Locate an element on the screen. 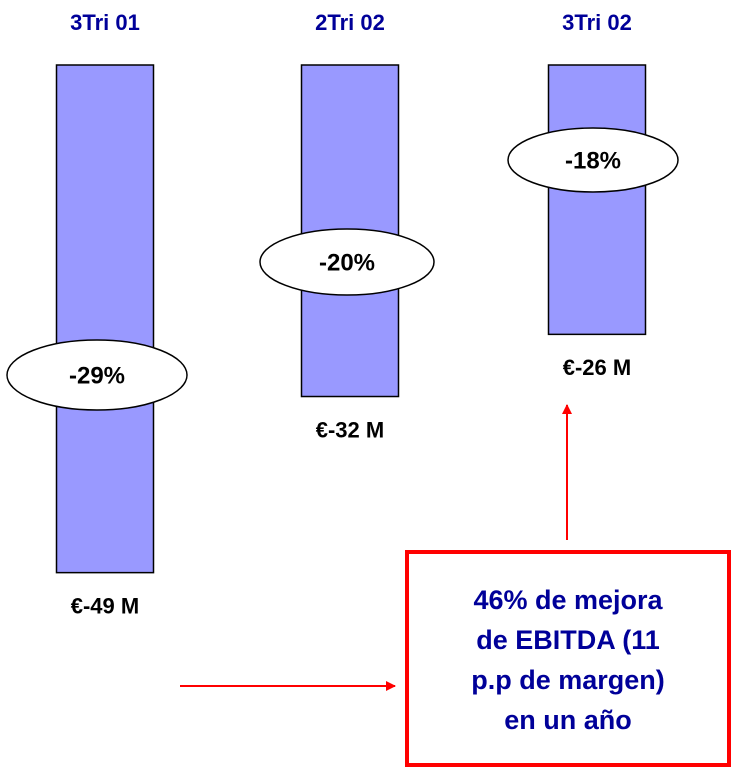 Image resolution: width=731 pixels, height=772 pixels. category-label: 2Tri 02 is located at coordinates (350, 22).